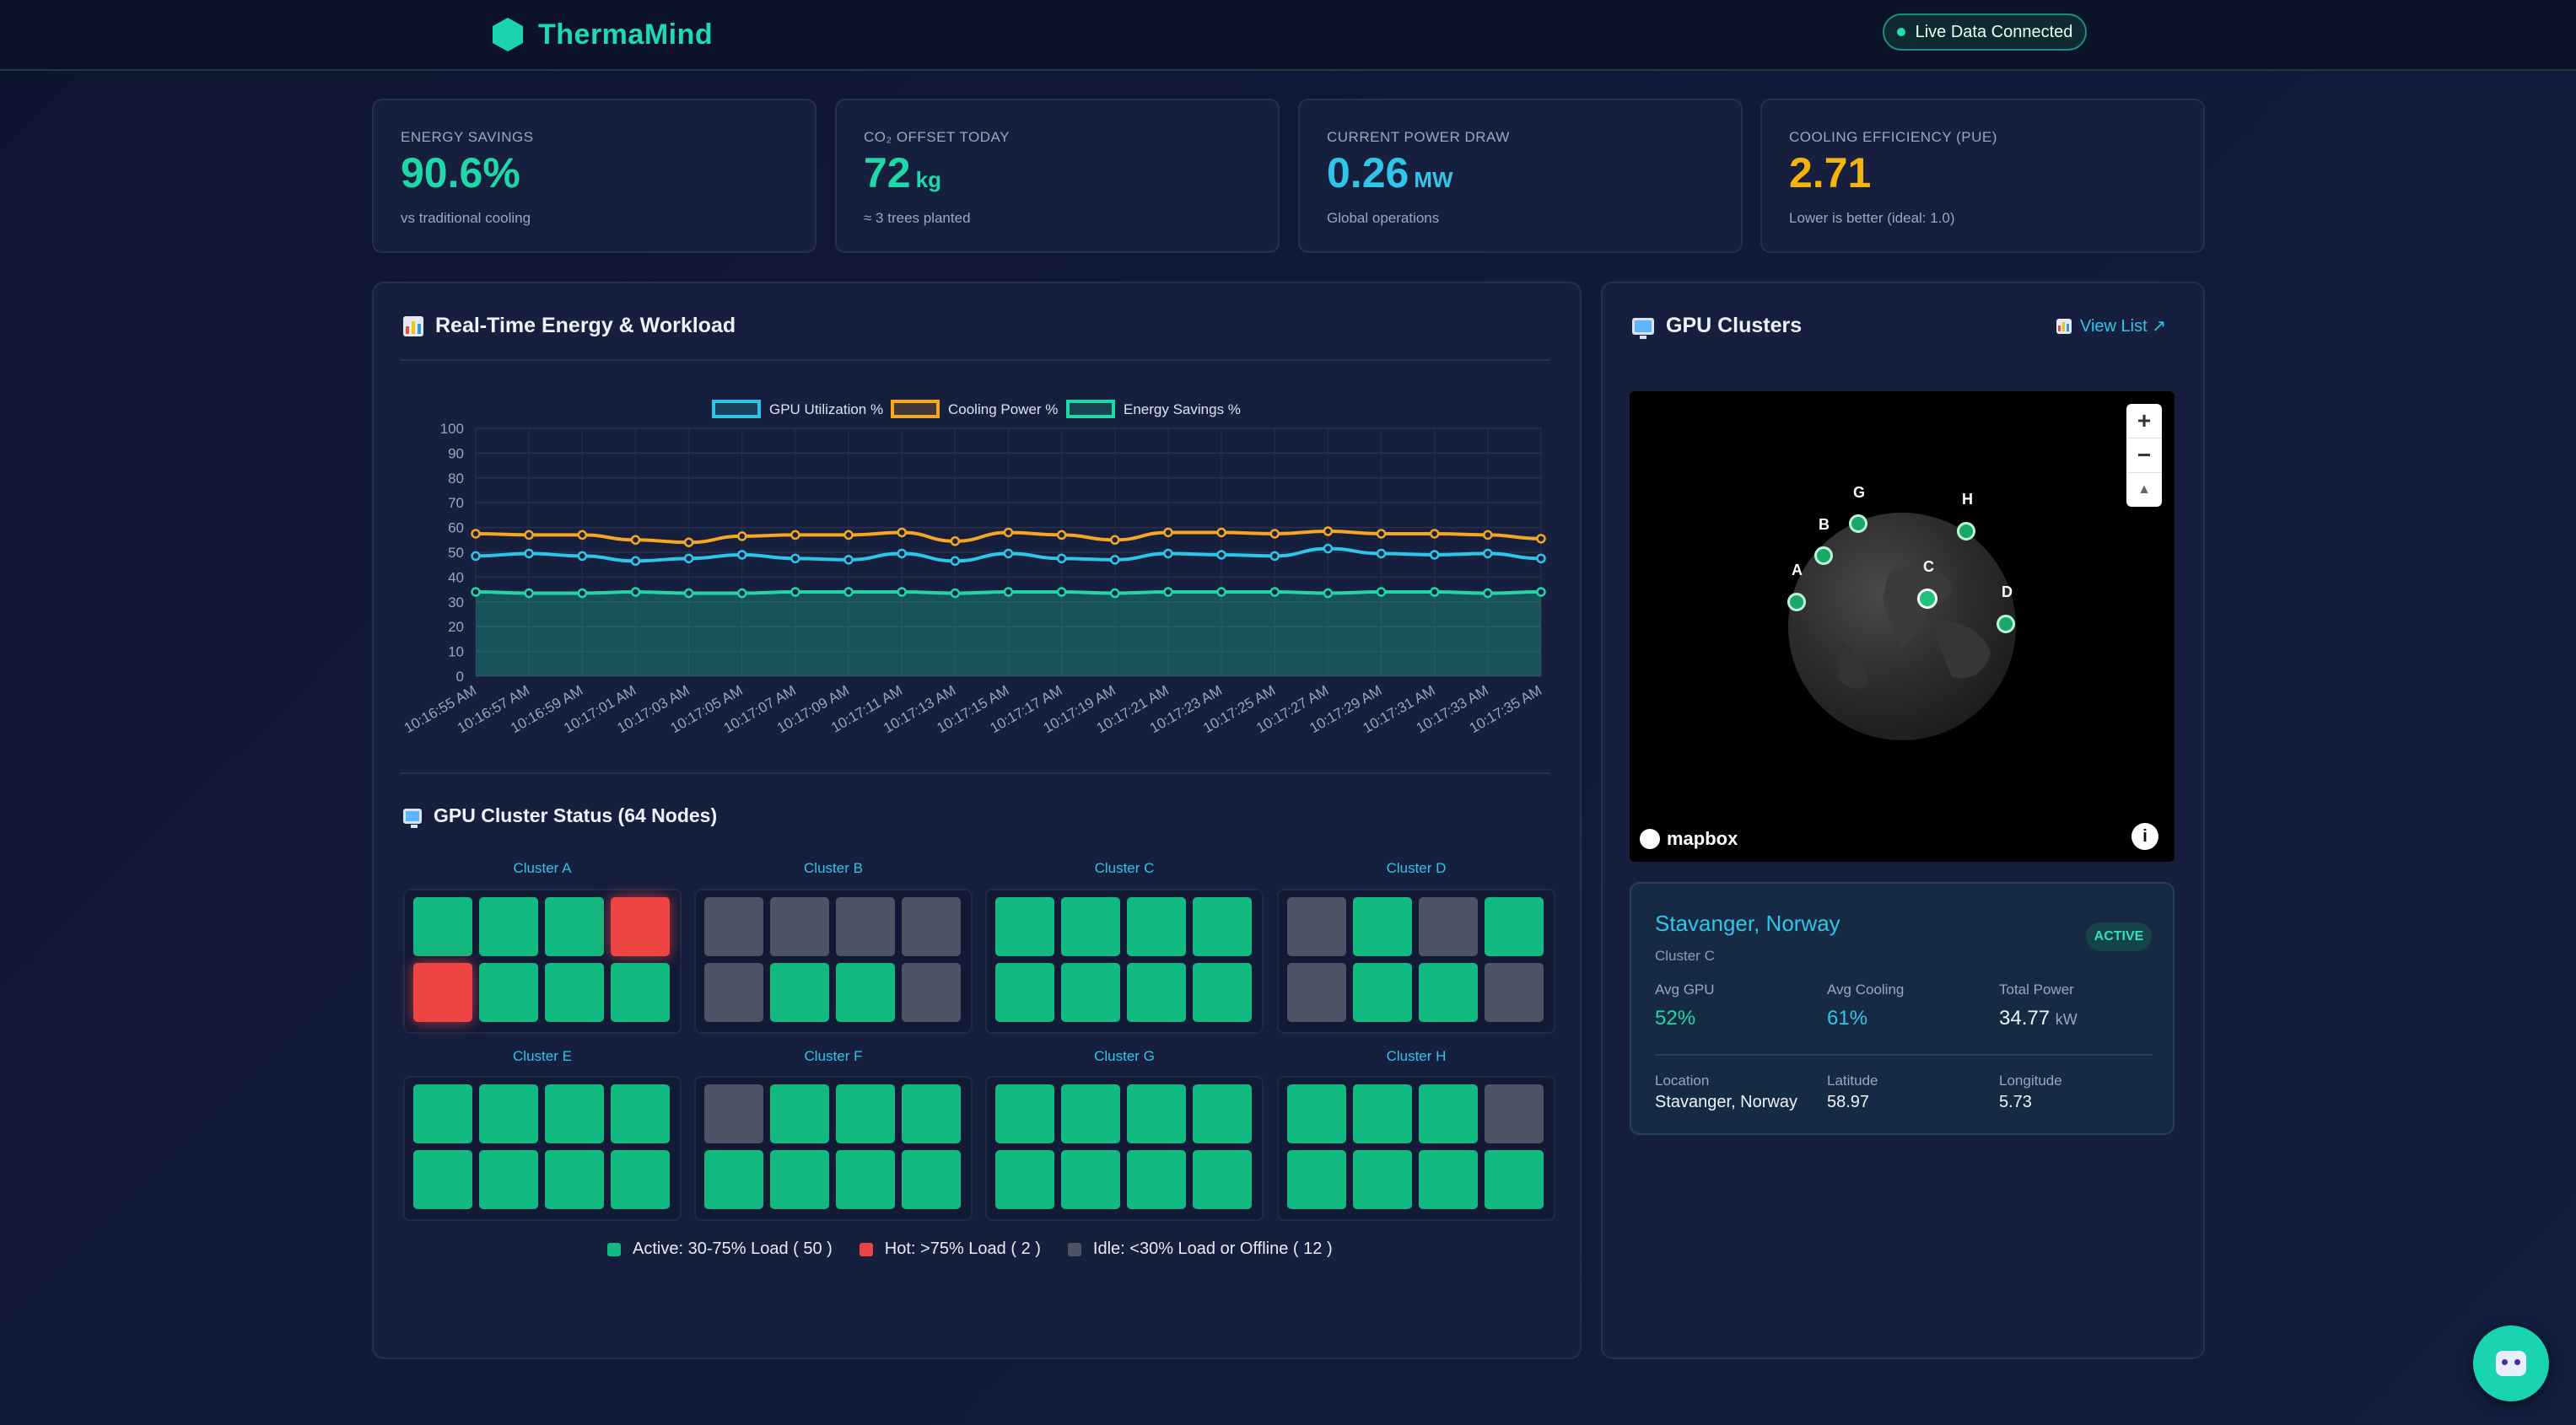 The height and width of the screenshot is (1425, 2576). Describe the element at coordinates (975, 360) in the screenshot. I see `divider` at that location.